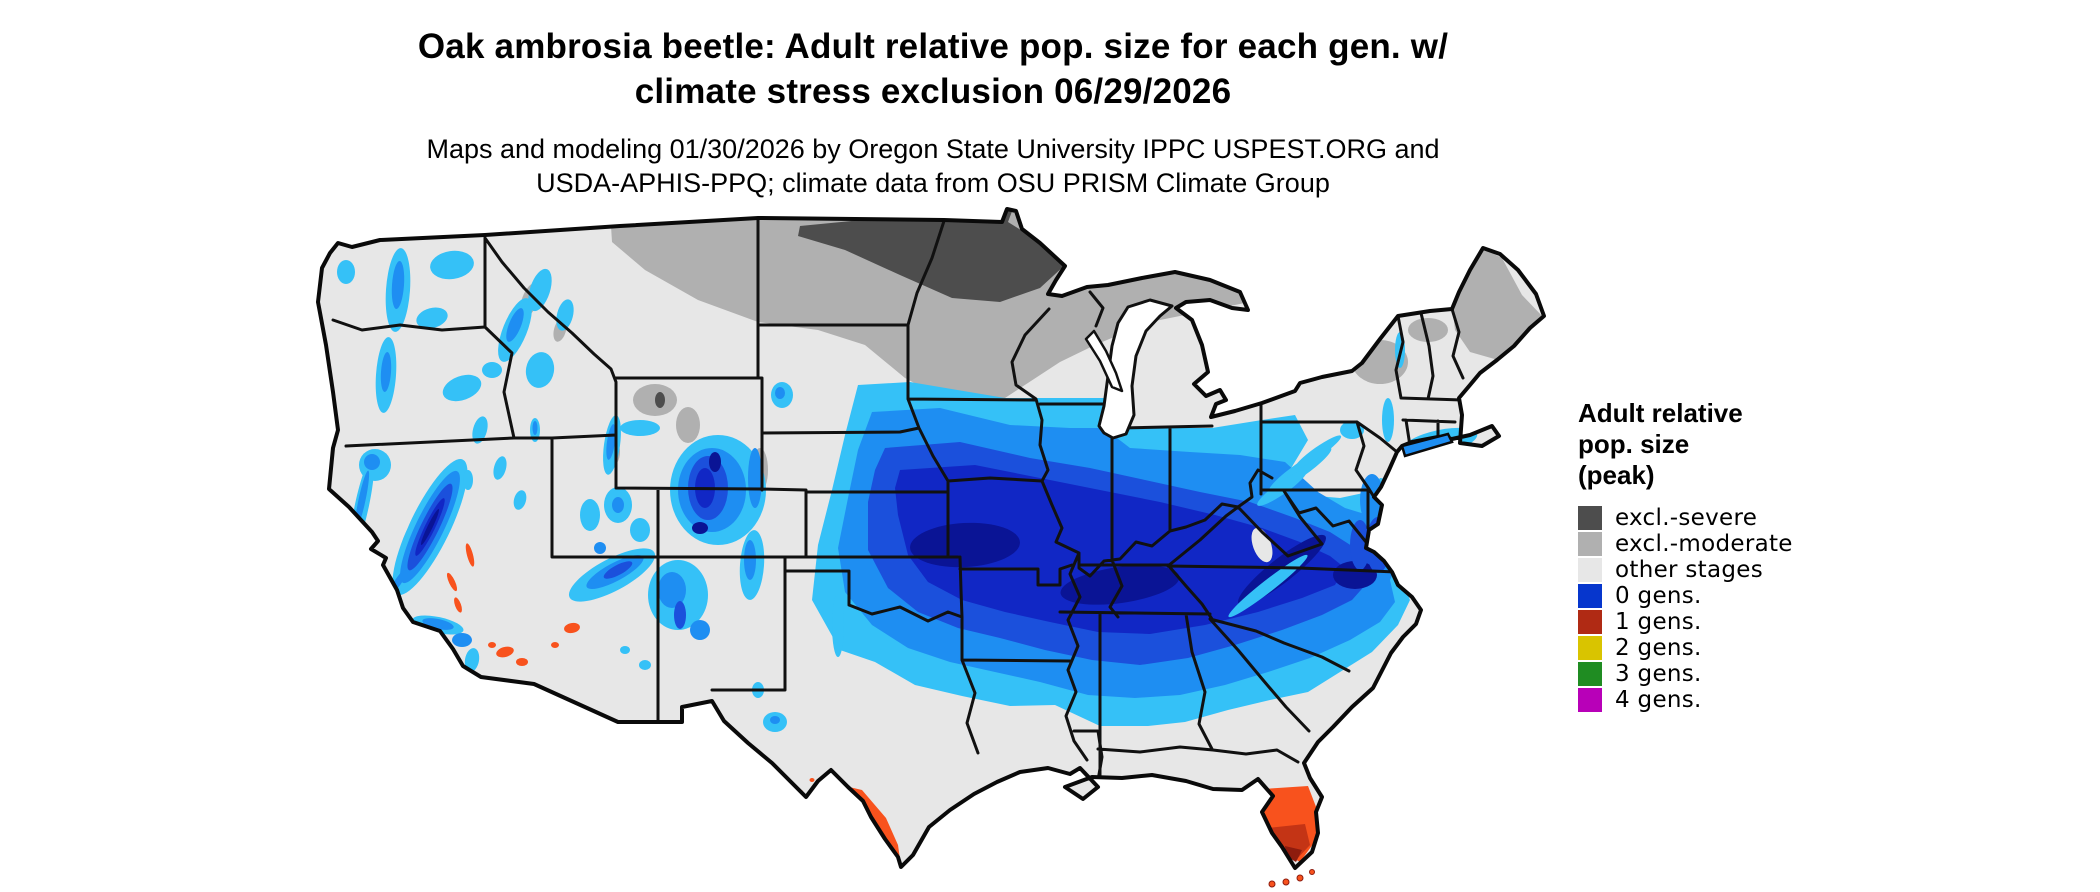  I want to click on green-bay, so click(1104, 361).